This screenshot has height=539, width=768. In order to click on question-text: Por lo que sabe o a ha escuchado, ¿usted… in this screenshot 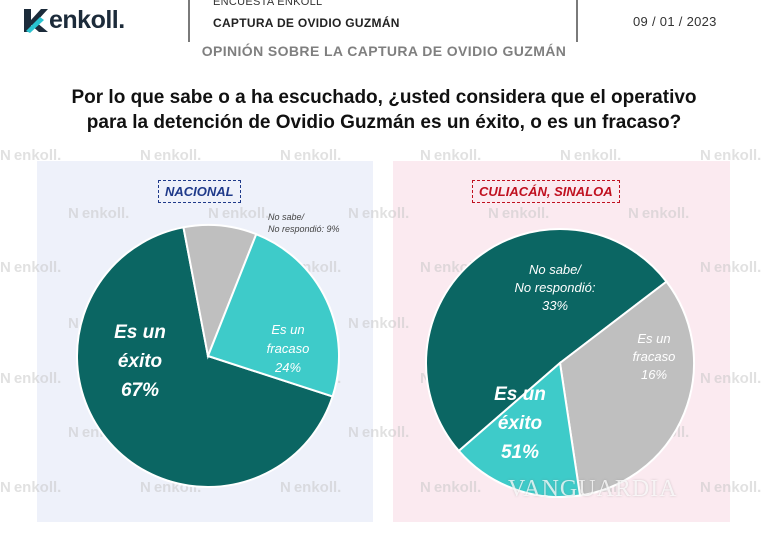, I will do `click(384, 110)`.